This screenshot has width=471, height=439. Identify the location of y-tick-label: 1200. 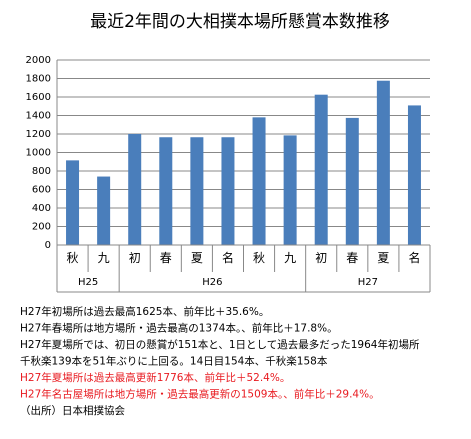
(38, 134).